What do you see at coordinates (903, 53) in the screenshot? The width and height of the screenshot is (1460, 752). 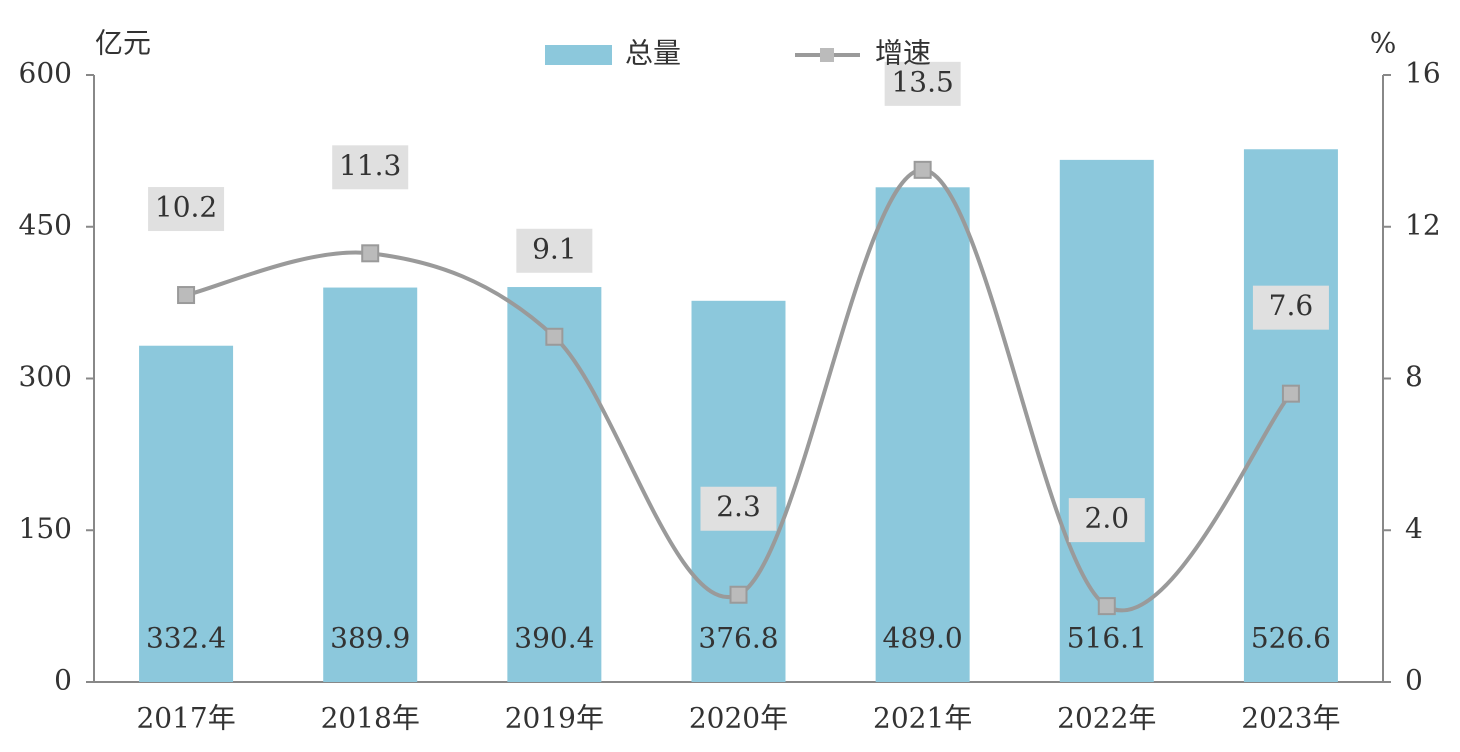 I see `legend-label: 增速` at bounding box center [903, 53].